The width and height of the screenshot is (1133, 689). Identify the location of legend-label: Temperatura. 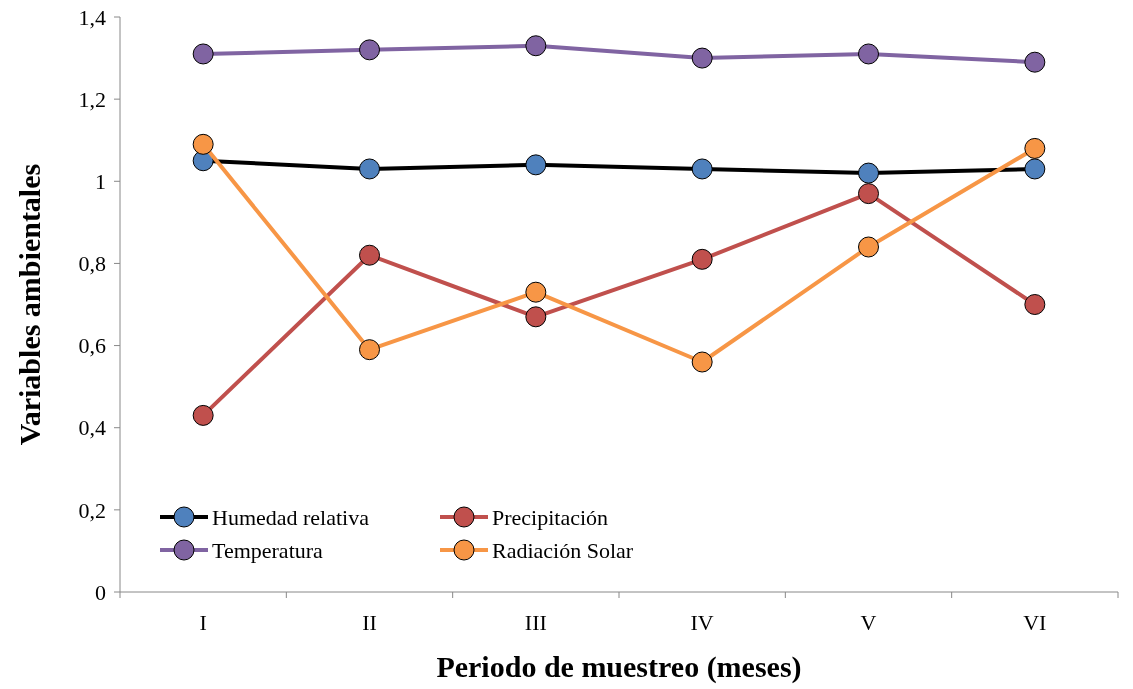
(268, 550).